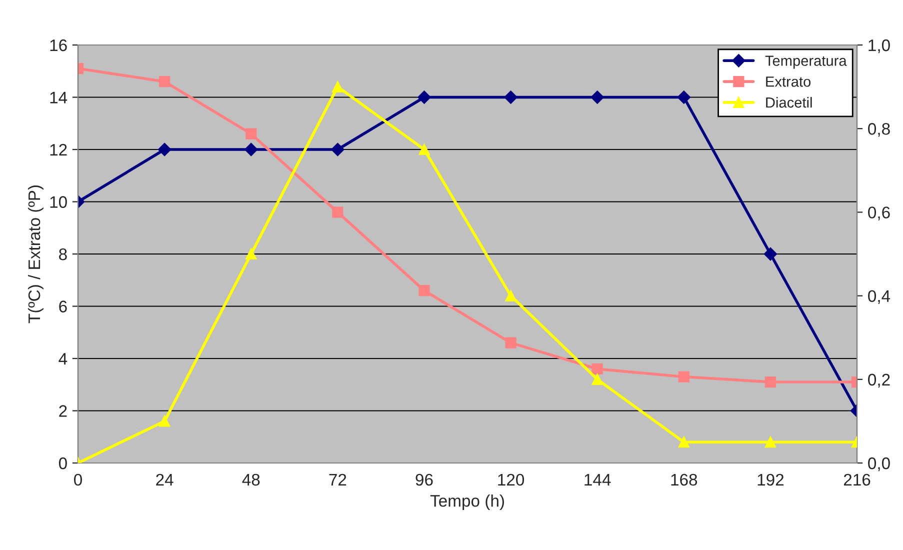 The height and width of the screenshot is (550, 903). I want to click on y2-tick-label: 0,2, so click(879, 381).